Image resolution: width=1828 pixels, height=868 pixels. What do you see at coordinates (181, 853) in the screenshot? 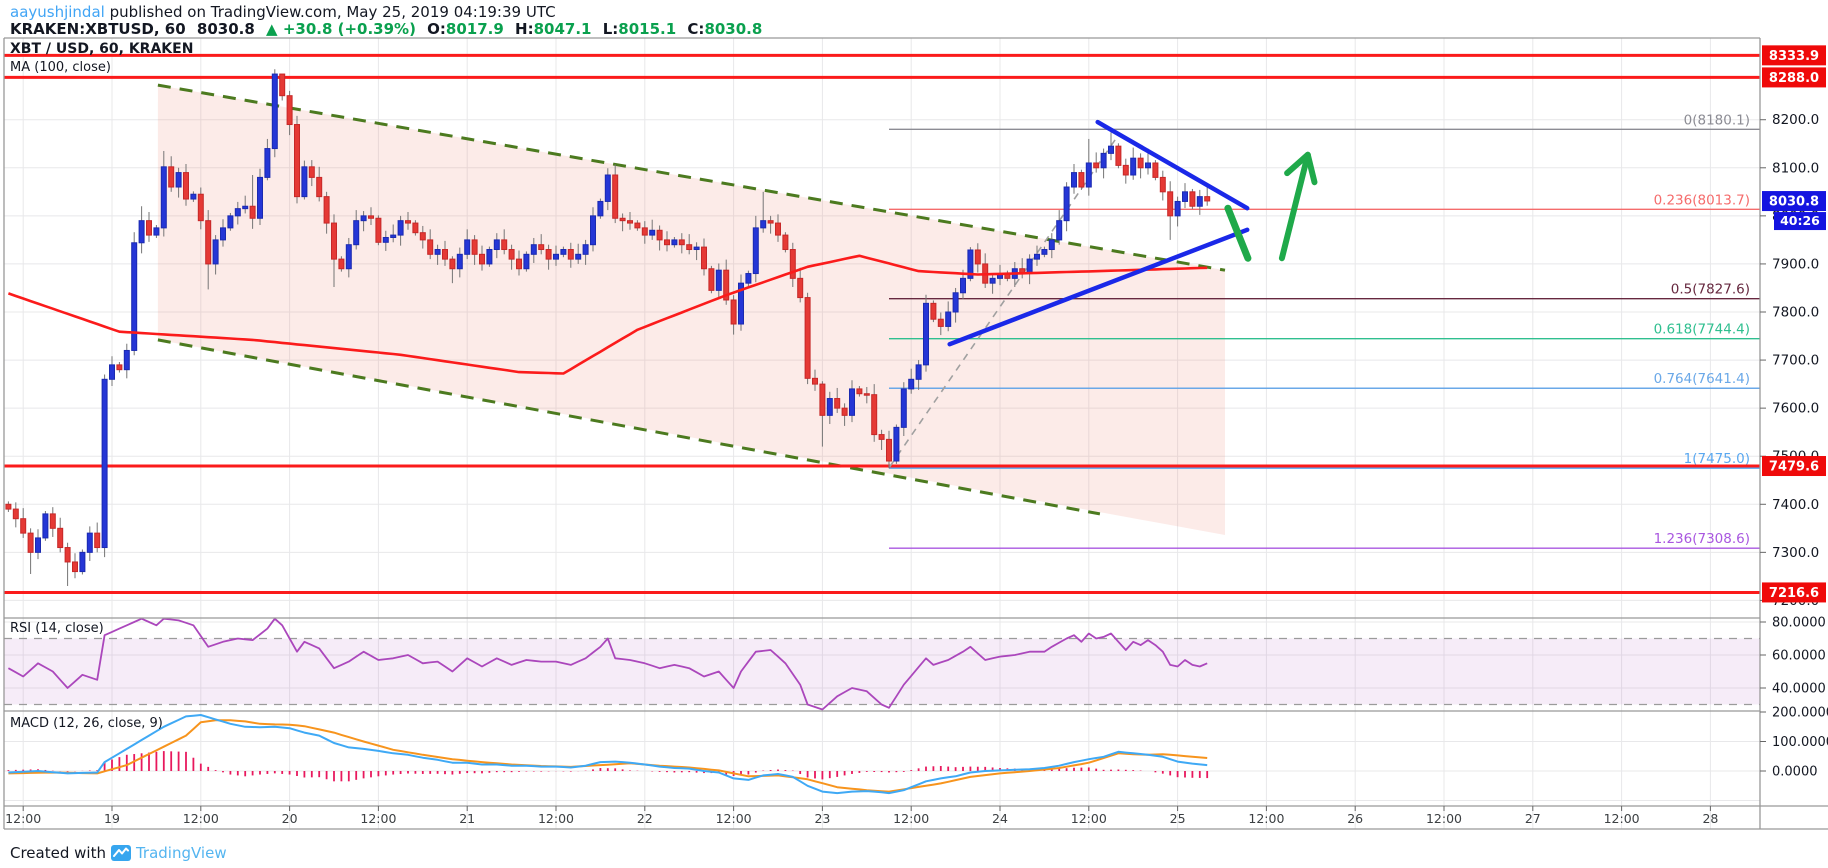
I see `brand-link: TradingView` at bounding box center [181, 853].